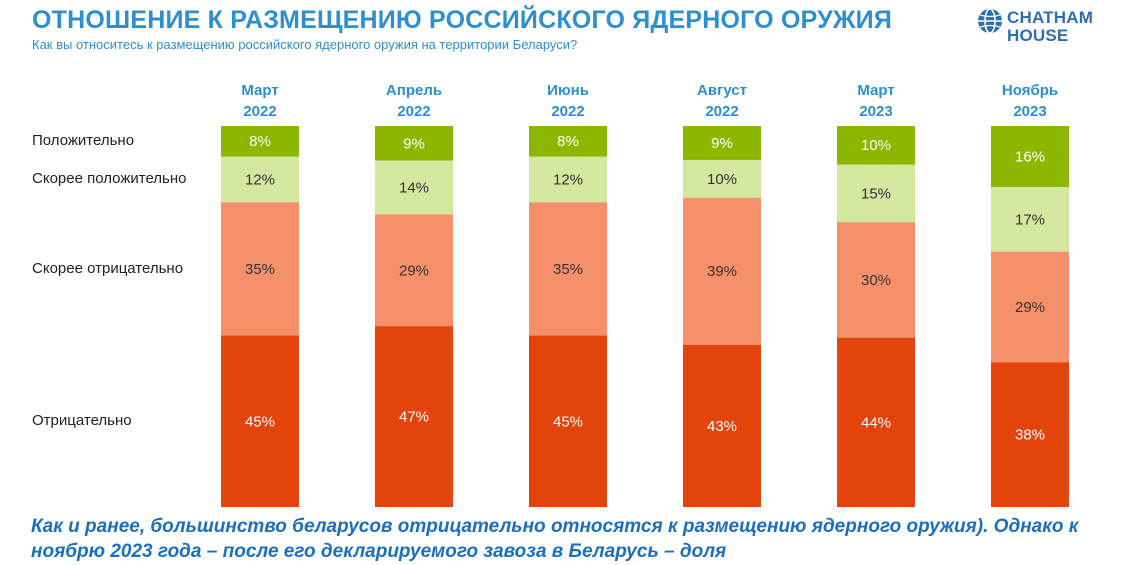 Image resolution: width=1123 pixels, height=565 pixels. What do you see at coordinates (568, 101) in the screenshot?
I see `column-header: Июнь 2022` at bounding box center [568, 101].